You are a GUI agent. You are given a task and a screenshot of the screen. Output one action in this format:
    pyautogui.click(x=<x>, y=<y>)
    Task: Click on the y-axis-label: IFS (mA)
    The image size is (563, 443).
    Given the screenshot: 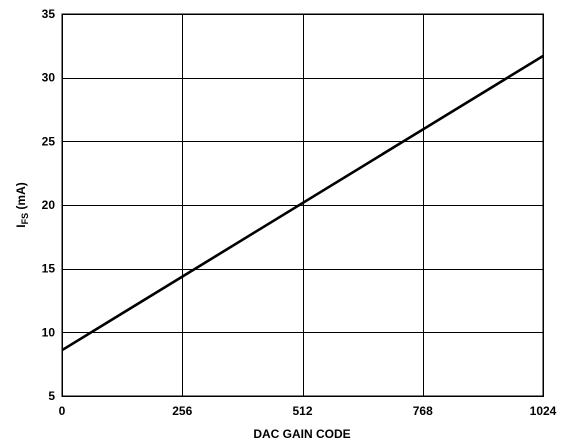 What is the action you would take?
    pyautogui.click(x=22, y=205)
    